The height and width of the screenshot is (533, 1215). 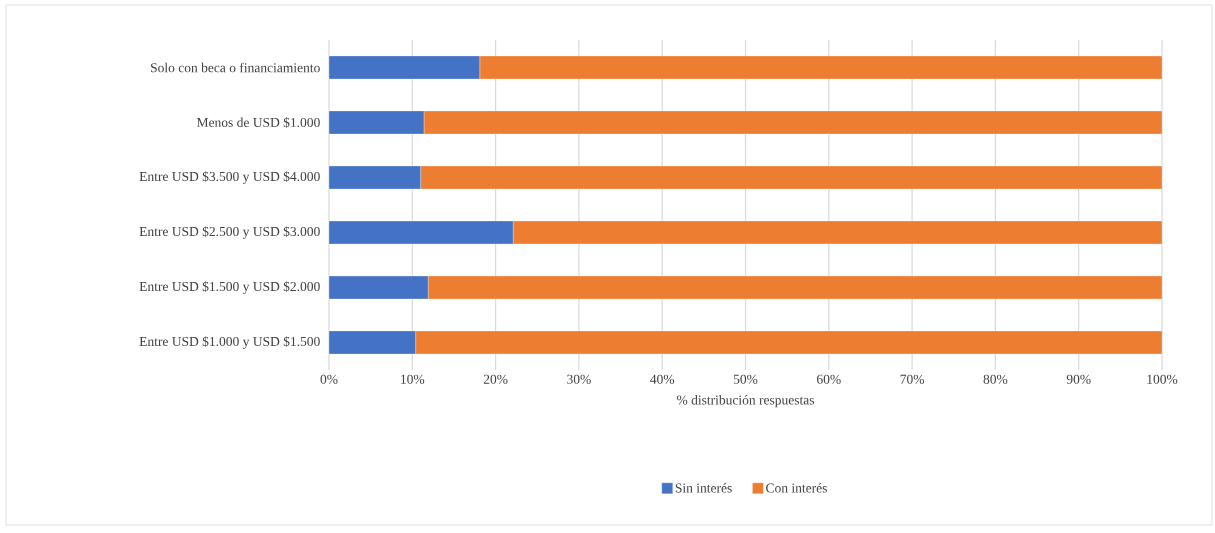 What do you see at coordinates (796, 488) in the screenshot?
I see `legend-label: Con interés` at bounding box center [796, 488].